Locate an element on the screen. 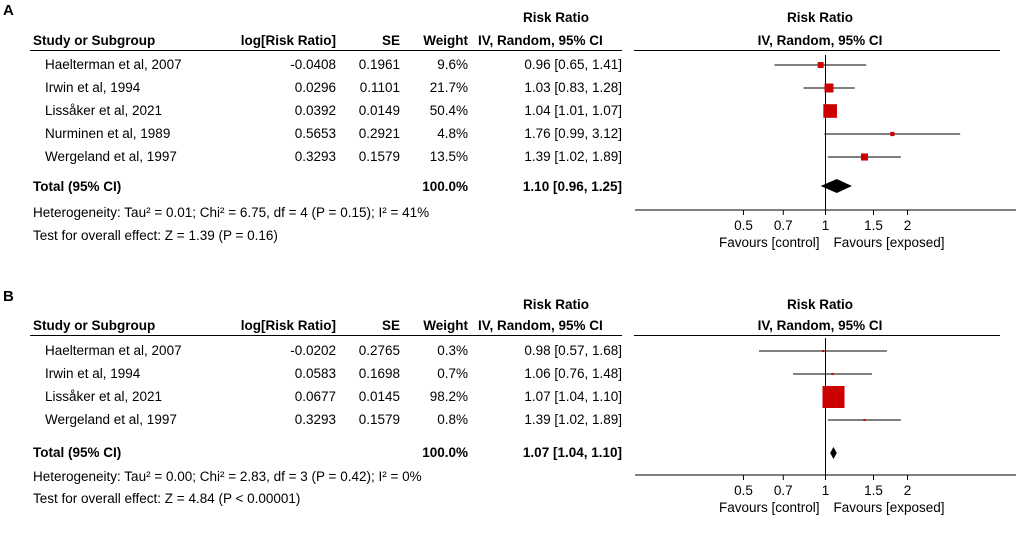  study-ci: 0.96 [0.65, 1.41] is located at coordinates (573, 64).